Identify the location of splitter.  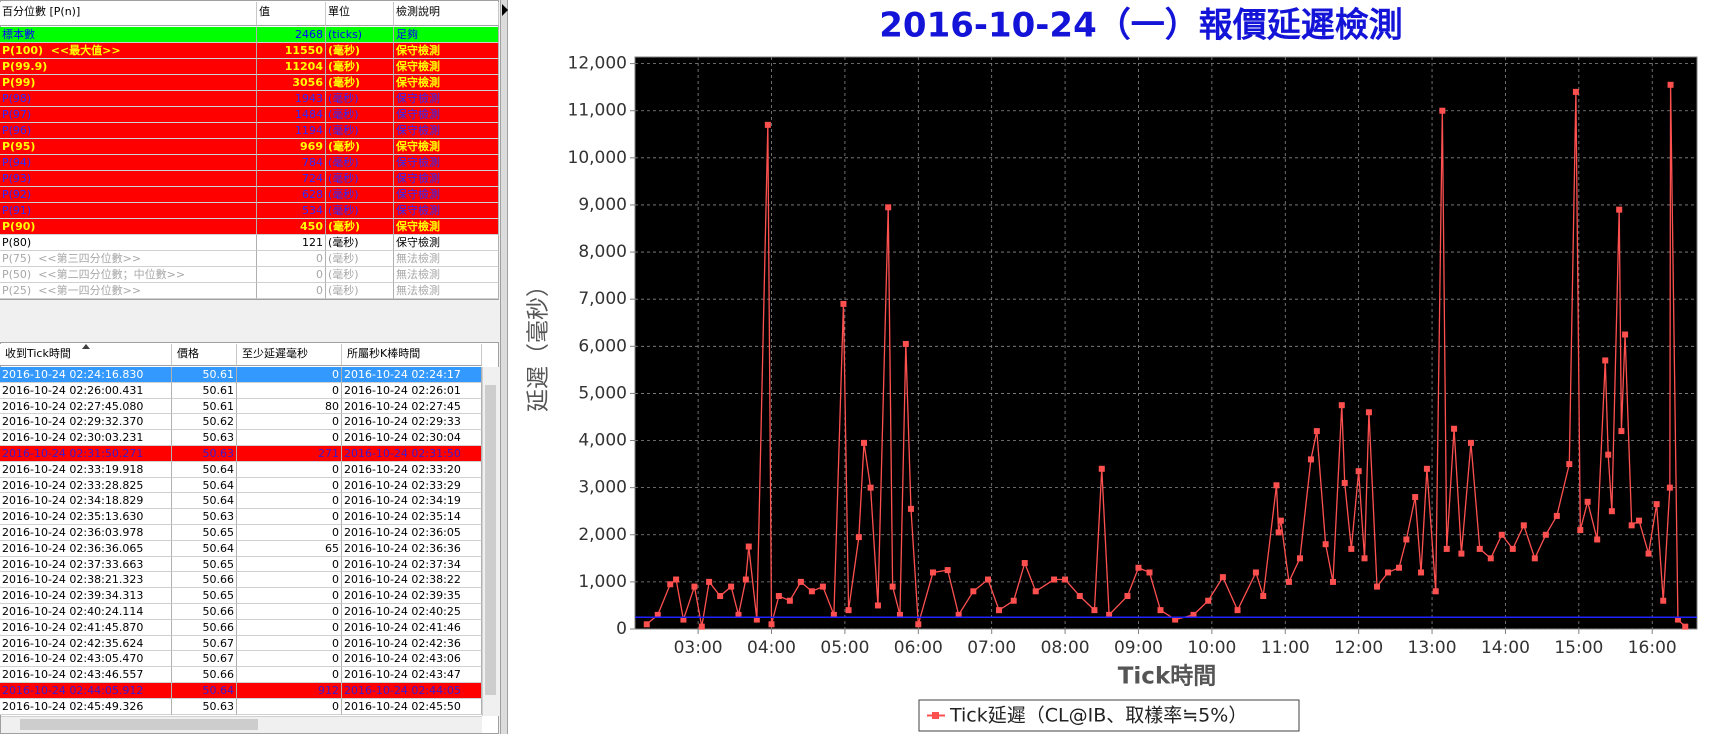
(504, 367).